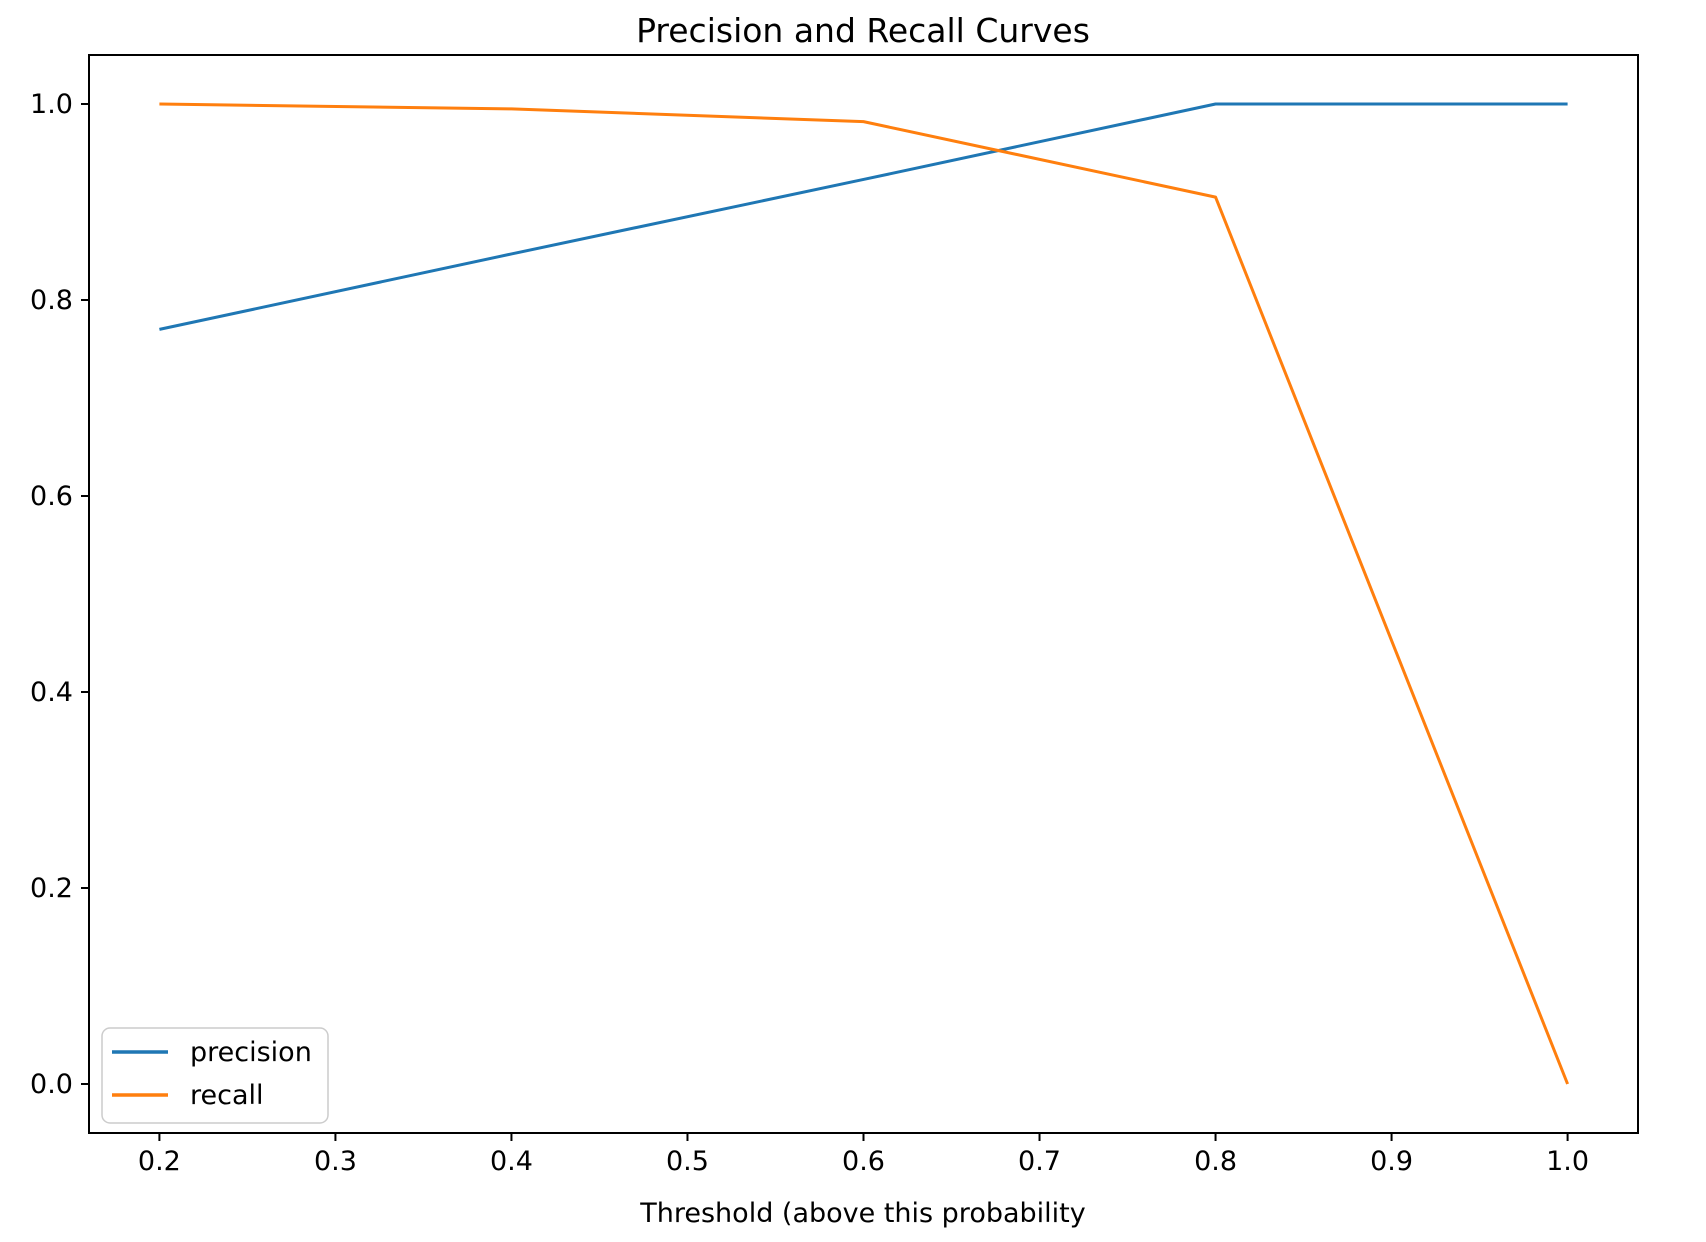 The width and height of the screenshot is (1706, 1242). What do you see at coordinates (51, 104) in the screenshot?
I see `y-tick-label: 1.0` at bounding box center [51, 104].